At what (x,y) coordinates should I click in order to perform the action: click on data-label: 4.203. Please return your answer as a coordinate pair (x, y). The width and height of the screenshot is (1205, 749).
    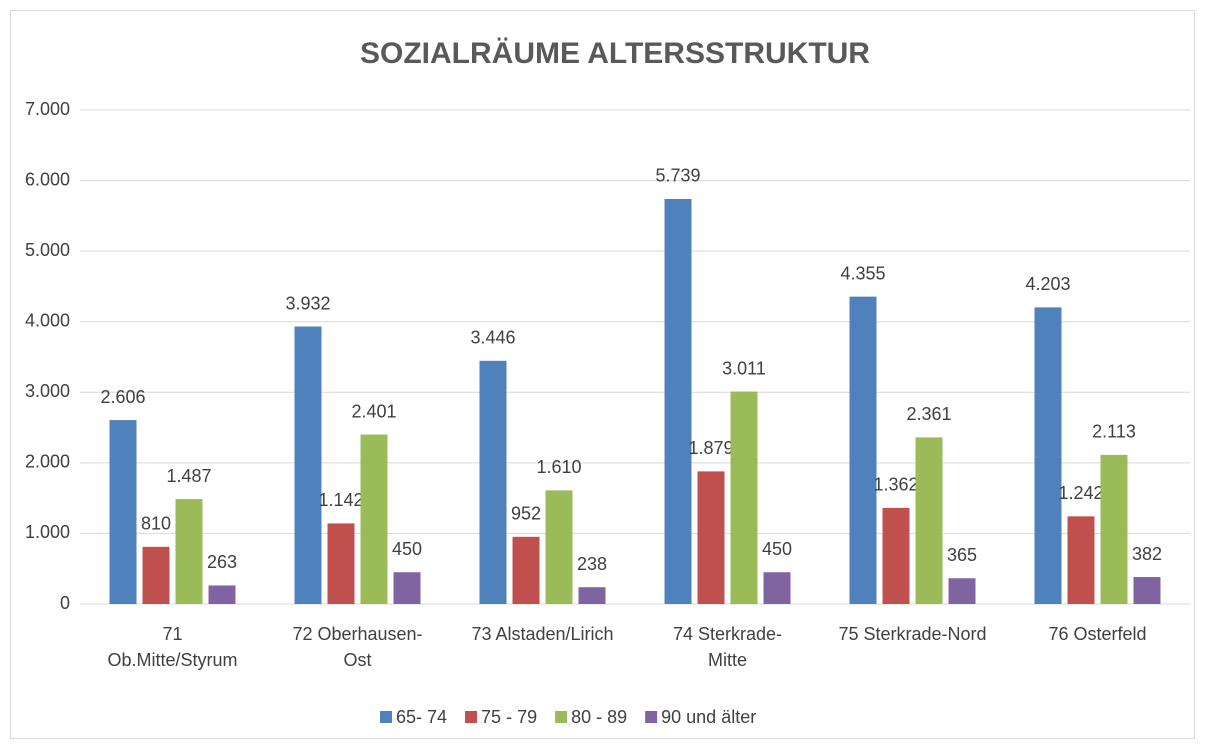
    Looking at the image, I should click on (1047, 284).